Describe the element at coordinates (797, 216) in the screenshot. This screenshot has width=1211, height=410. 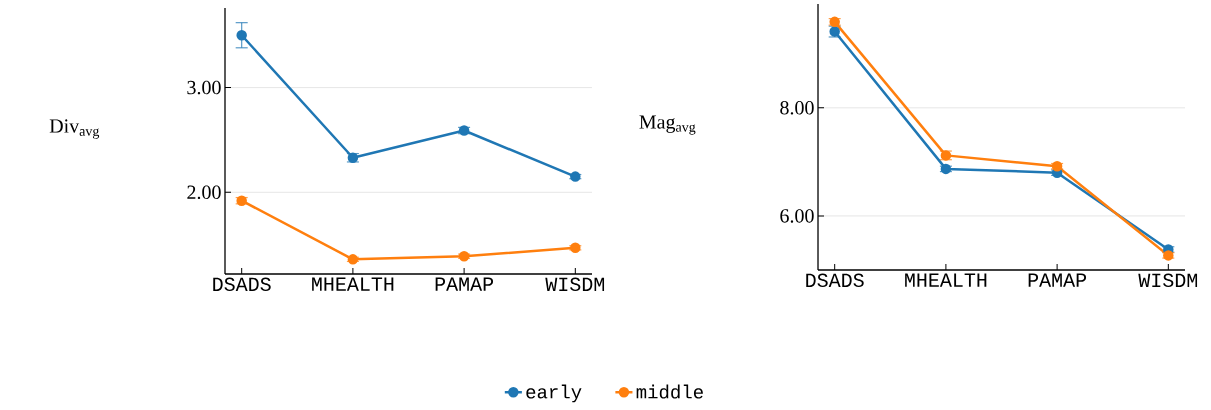
I see `y-tick-label: 6.00` at that location.